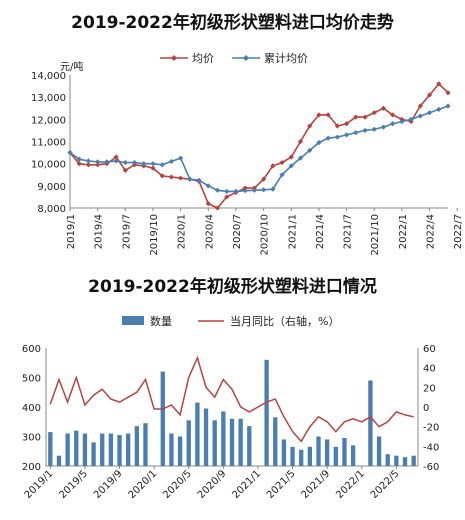  I want to click on x-tick-label: 2019/7, so click(126, 231).